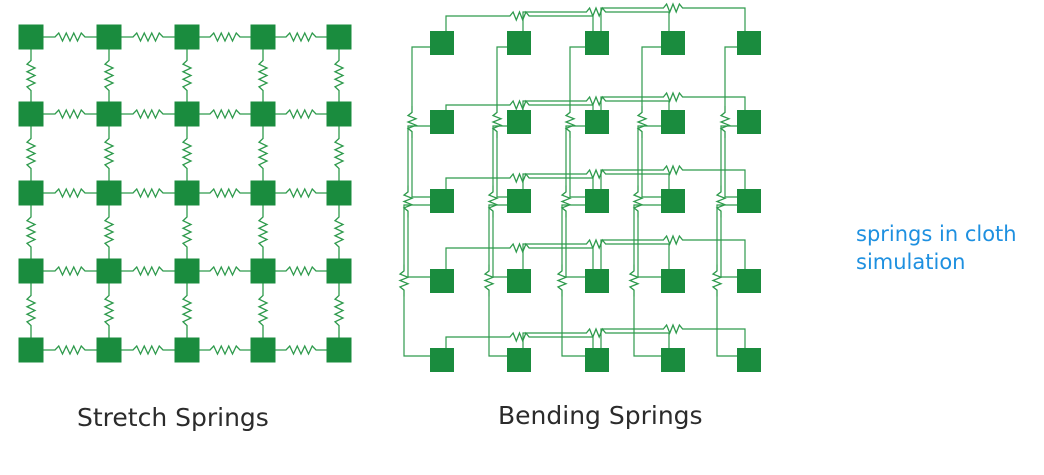 The width and height of the screenshot is (1044, 475). I want to click on side-note-line-1: springs in cloth, so click(936, 234).